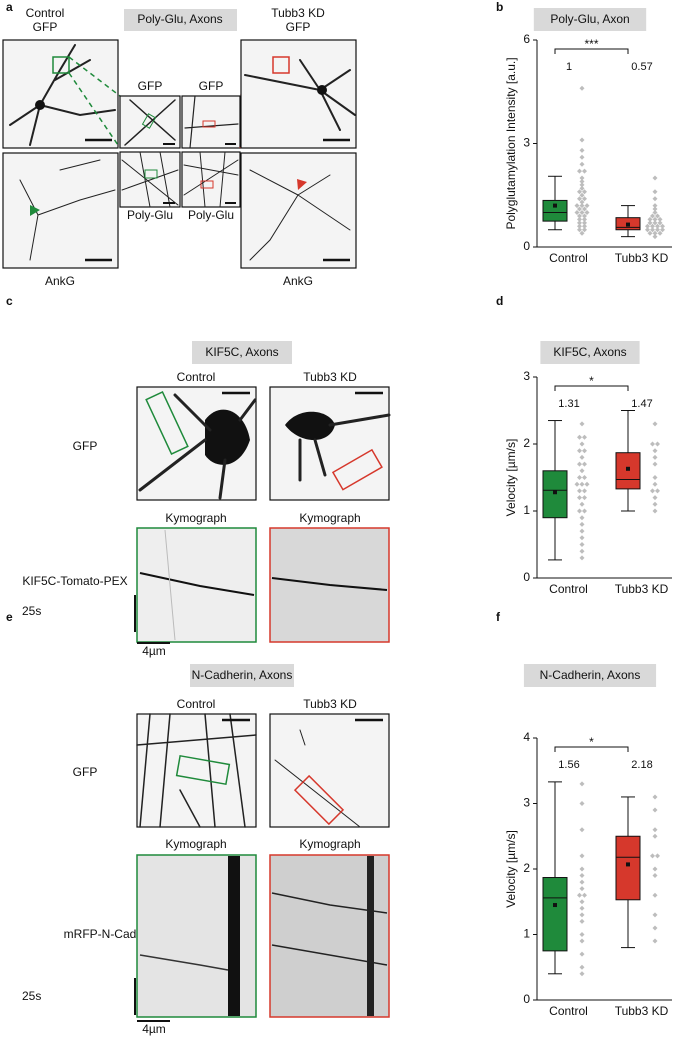  What do you see at coordinates (262, 515) in the screenshot?
I see `micrograph` at bounding box center [262, 515].